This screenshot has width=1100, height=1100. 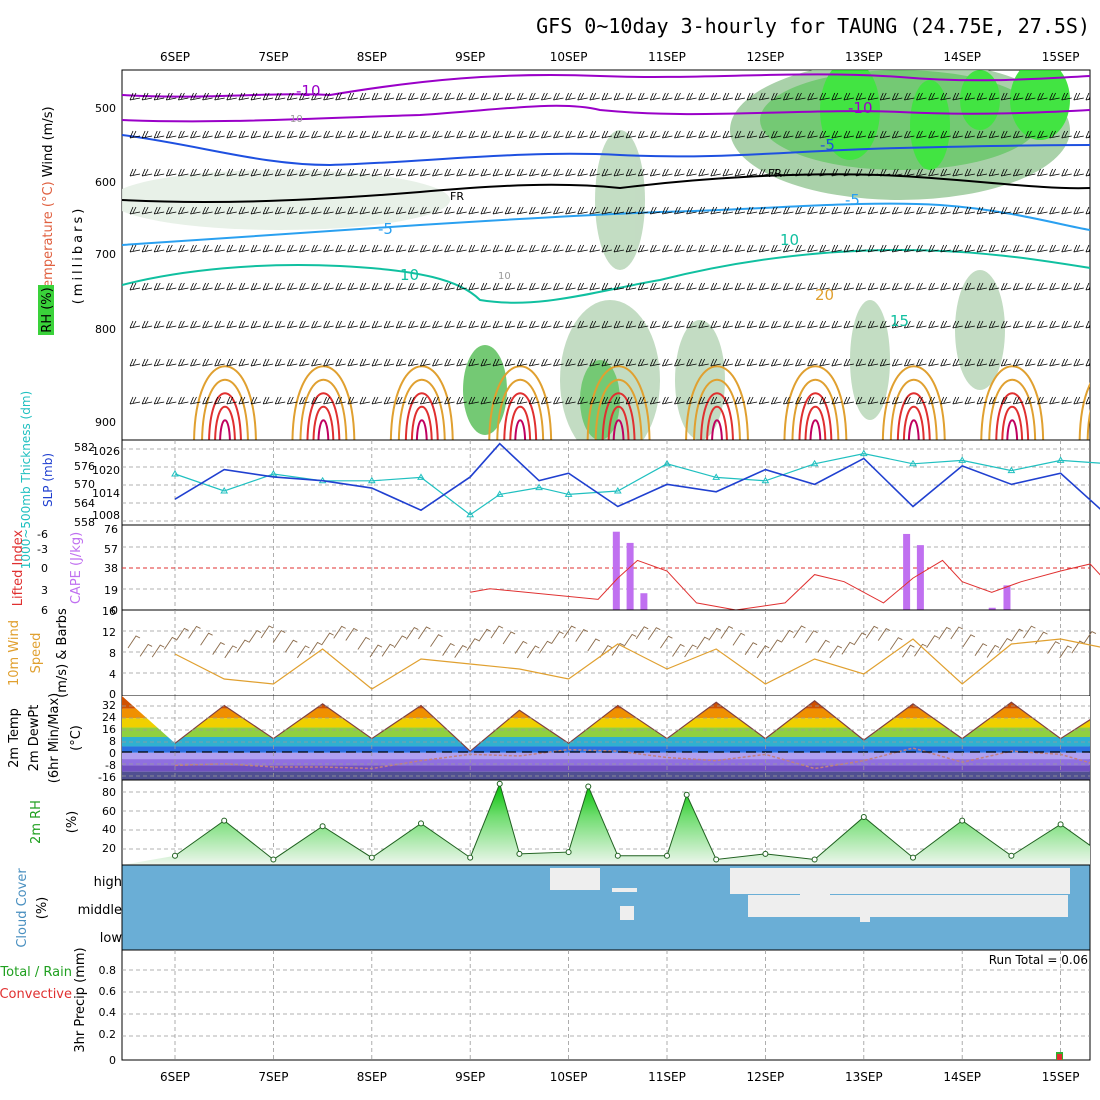 What do you see at coordinates (811, 570) in the screenshot?
I see `cape-bars` at bounding box center [811, 570].